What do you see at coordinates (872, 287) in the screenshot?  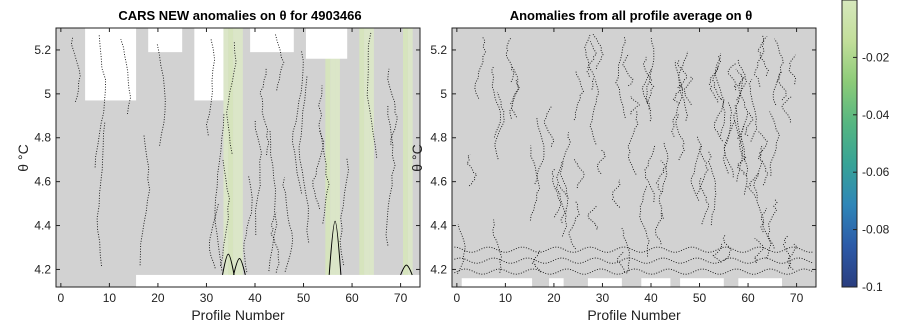 I see `colorbar-tick-label: -0.1` at bounding box center [872, 287].